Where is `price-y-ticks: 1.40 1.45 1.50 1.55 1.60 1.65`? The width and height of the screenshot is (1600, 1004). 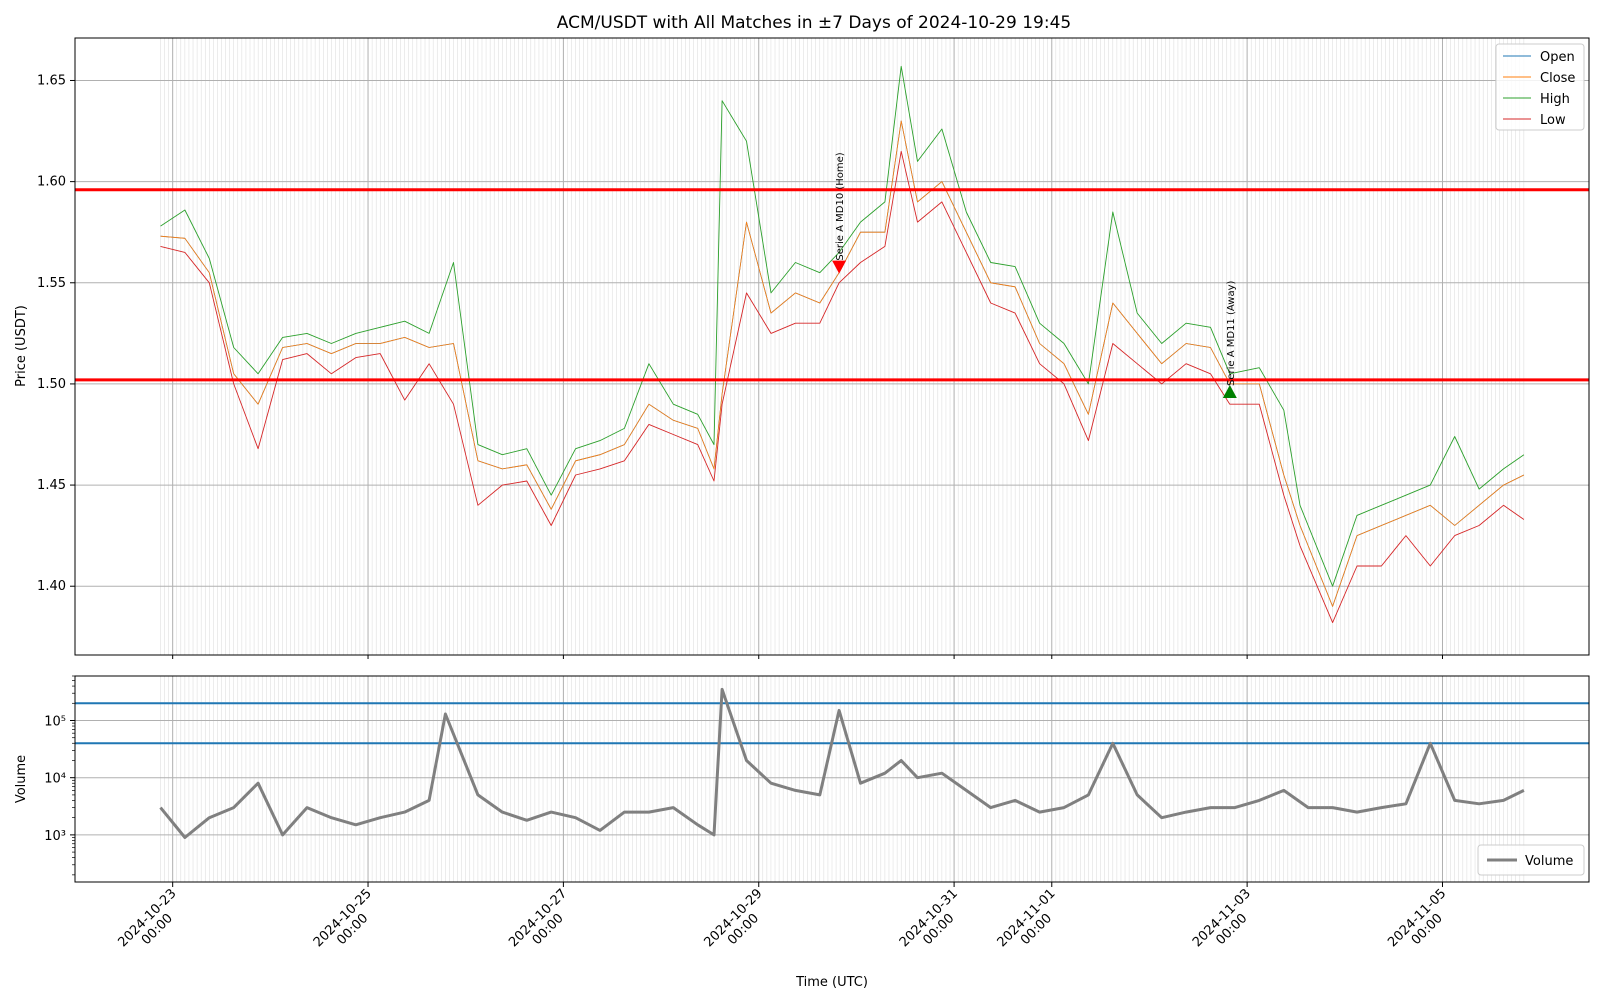
price-y-ticks: 1.40 1.45 1.50 1.55 1.60 1.65 is located at coordinates (56, 333).